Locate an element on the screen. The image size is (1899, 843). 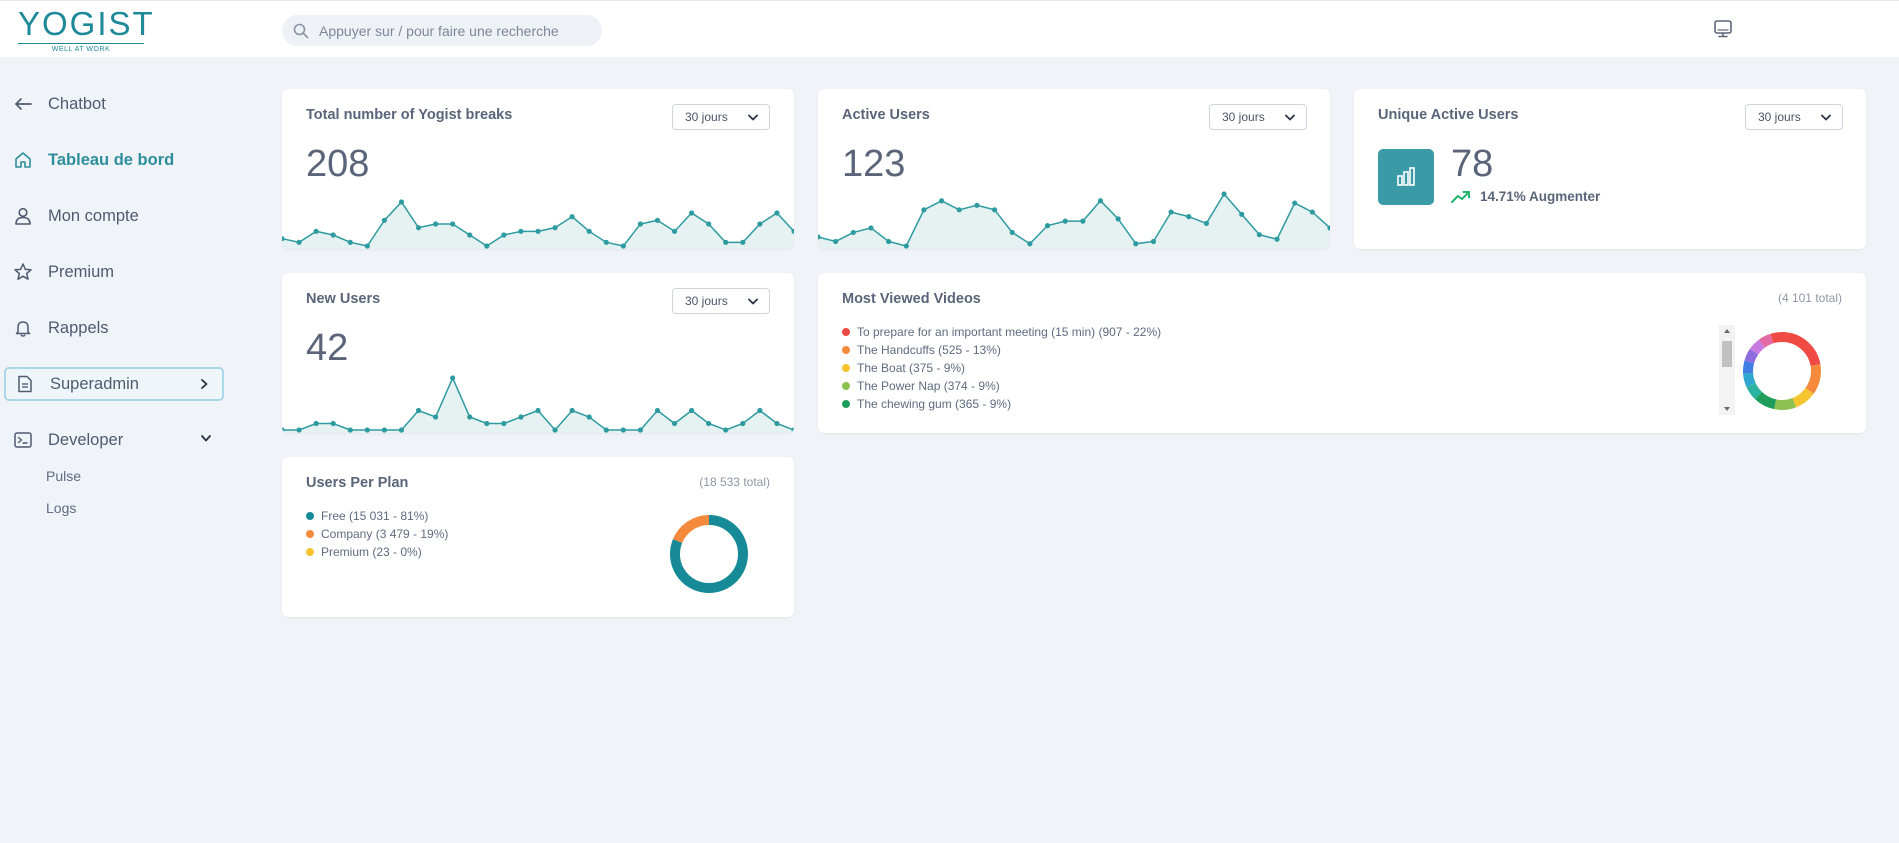
legend-item: Free (15 031 - 81%) is located at coordinates (377, 516).